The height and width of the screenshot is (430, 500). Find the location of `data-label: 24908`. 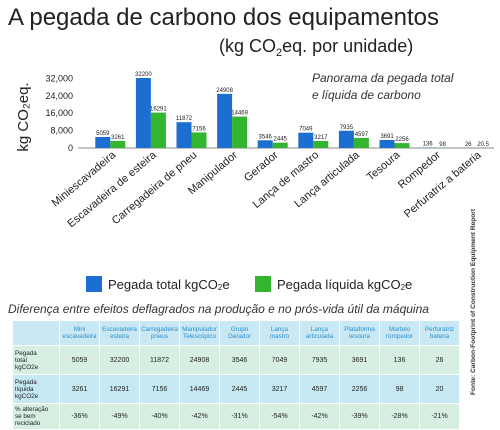

data-label: 24908 is located at coordinates (224, 91).